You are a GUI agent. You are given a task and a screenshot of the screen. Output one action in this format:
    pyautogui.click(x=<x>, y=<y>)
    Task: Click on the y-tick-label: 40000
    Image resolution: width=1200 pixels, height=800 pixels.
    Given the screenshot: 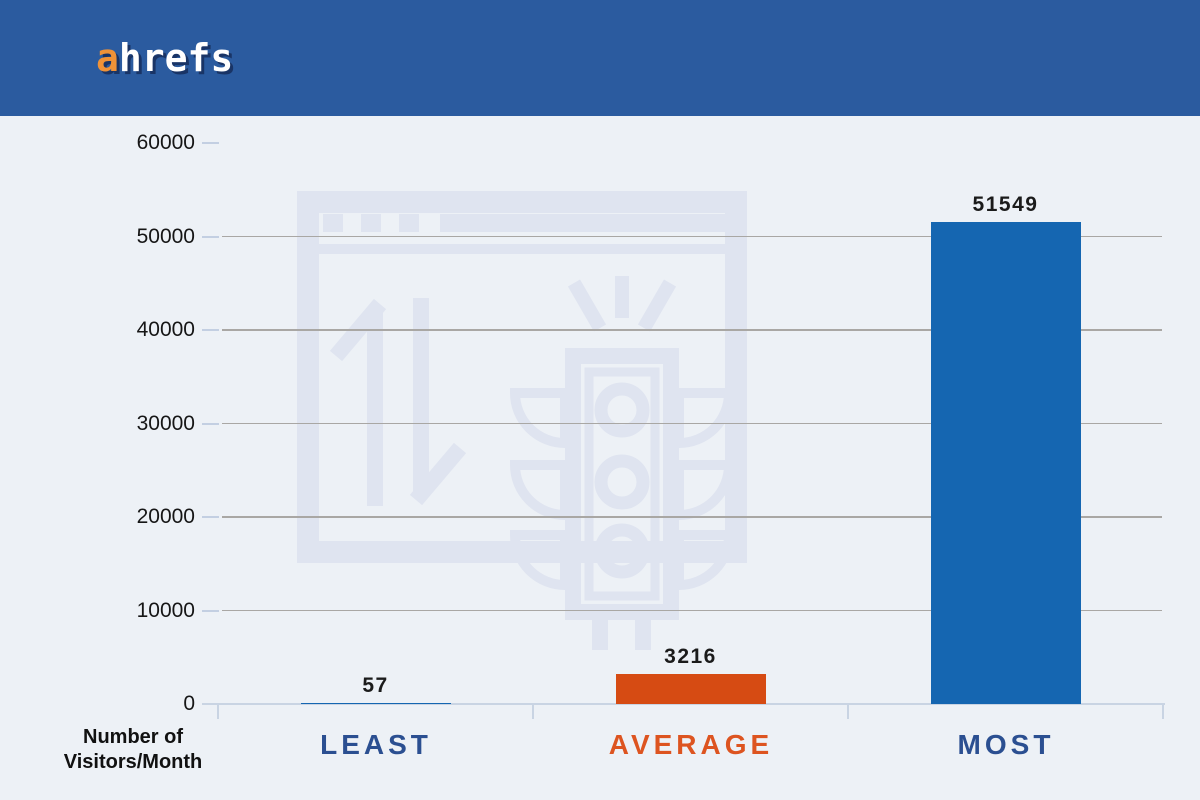 What is the action you would take?
    pyautogui.click(x=165, y=329)
    